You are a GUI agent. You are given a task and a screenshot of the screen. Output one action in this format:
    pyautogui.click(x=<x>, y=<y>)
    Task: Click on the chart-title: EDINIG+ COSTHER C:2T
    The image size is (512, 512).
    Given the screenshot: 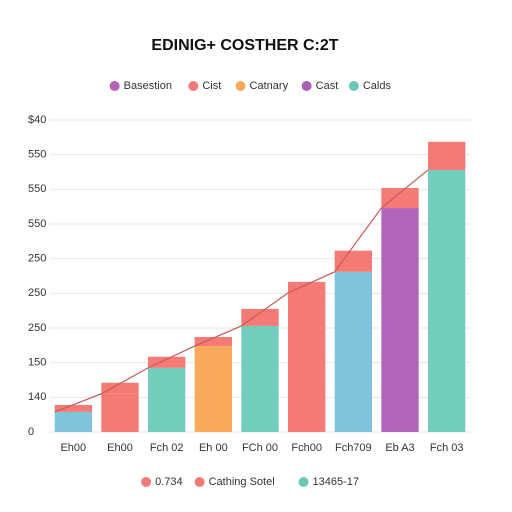 What is the action you would take?
    pyautogui.click(x=244, y=45)
    